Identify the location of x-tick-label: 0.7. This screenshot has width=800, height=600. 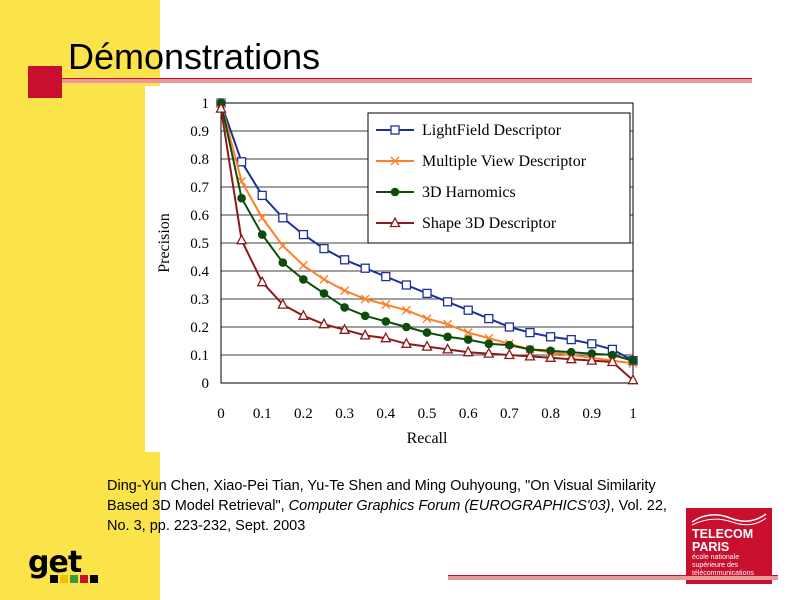
(509, 414).